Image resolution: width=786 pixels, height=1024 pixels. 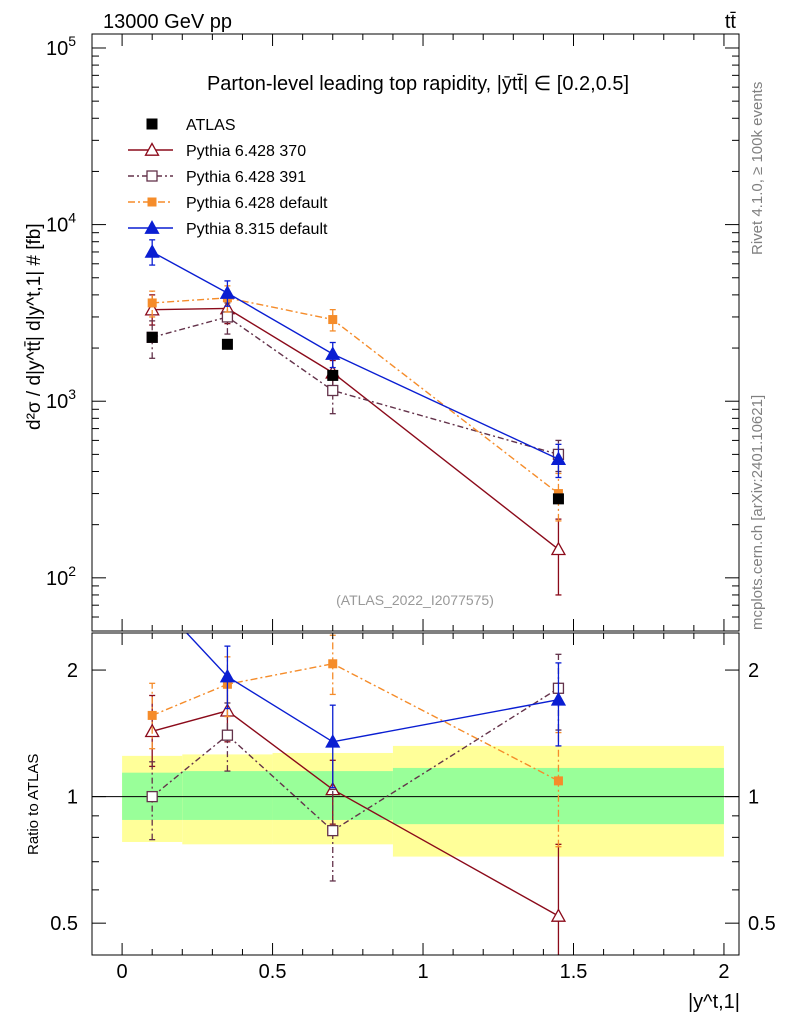 What do you see at coordinates (246, 177) in the screenshot?
I see `legend-label: Pythia 6.428 391` at bounding box center [246, 177].